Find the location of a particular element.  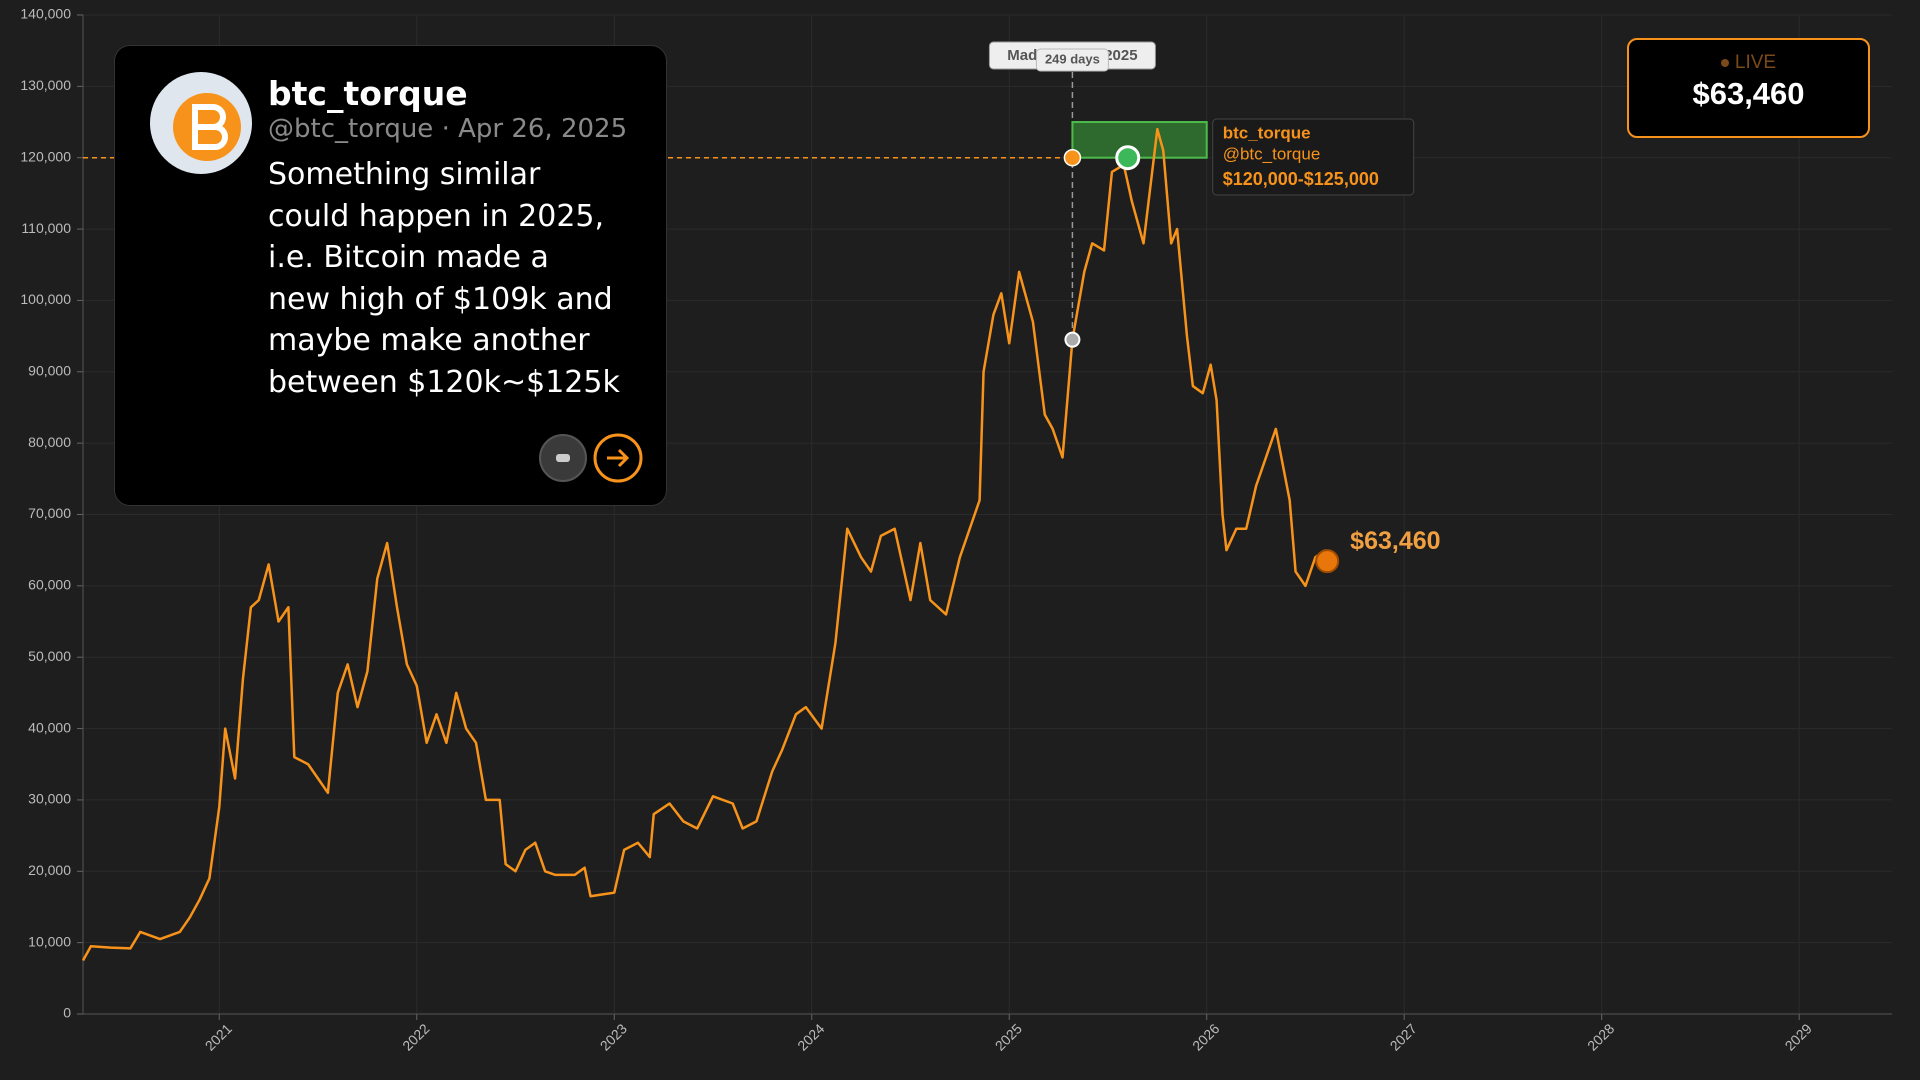

y-tick-label: 140,000 is located at coordinates (45, 14).